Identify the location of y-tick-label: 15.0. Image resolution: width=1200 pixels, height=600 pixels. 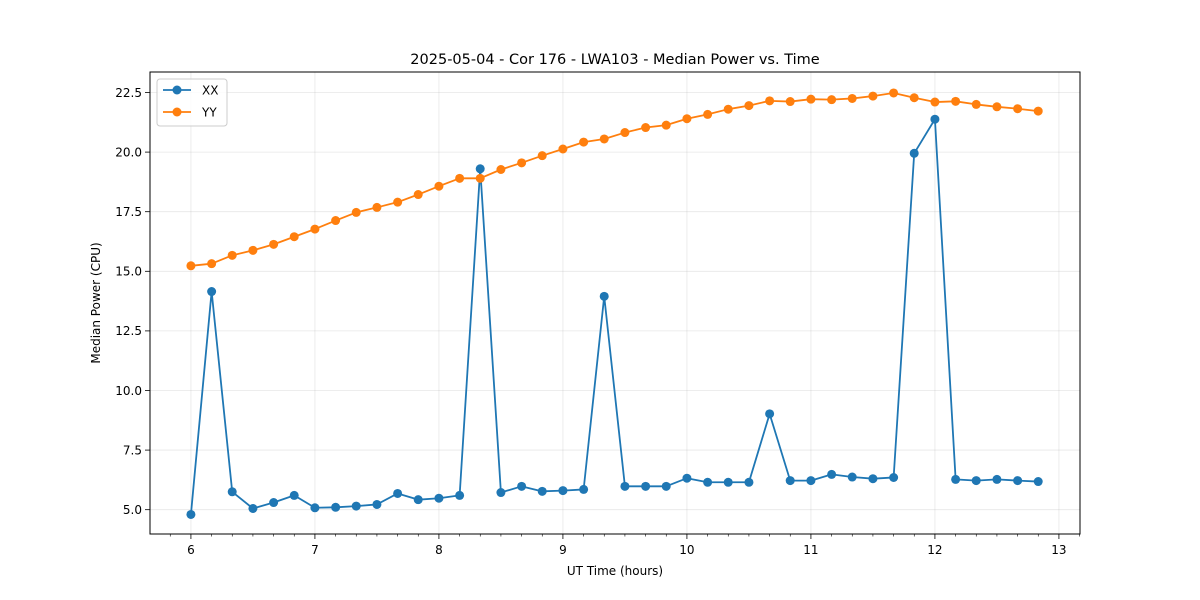
(128, 272).